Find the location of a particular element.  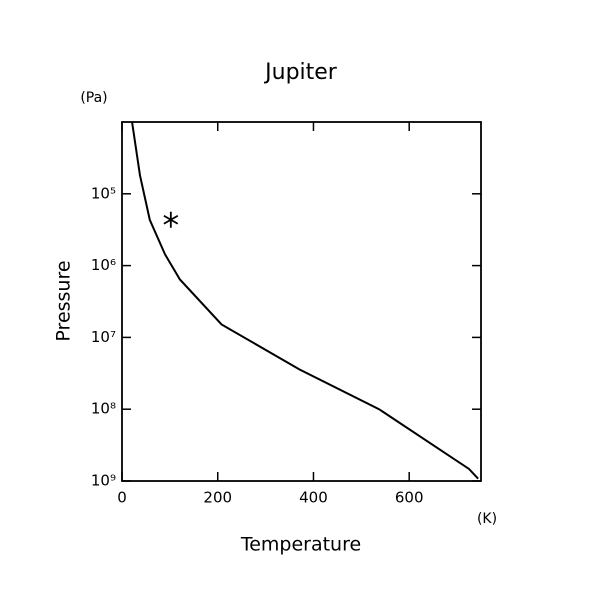

y-tick-label: 10⁶ is located at coordinates (103, 265).